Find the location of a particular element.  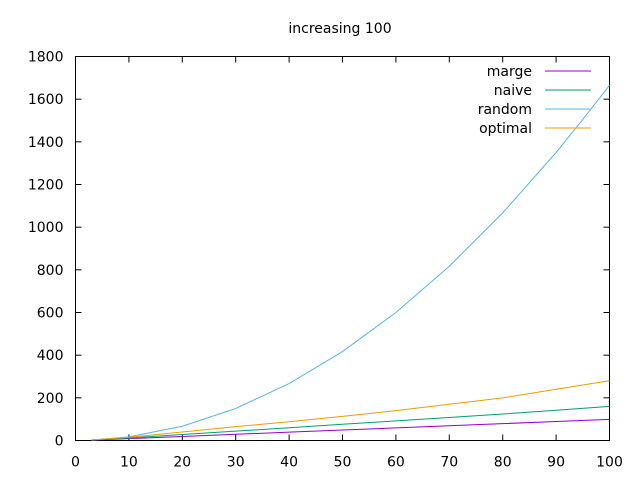

series-line-optimal is located at coordinates (350, 410).